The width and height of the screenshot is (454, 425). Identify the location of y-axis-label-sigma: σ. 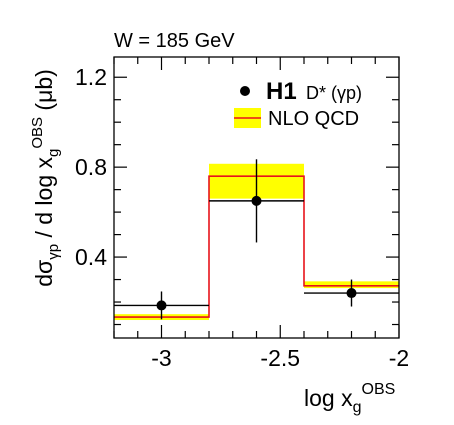
(44, 267).